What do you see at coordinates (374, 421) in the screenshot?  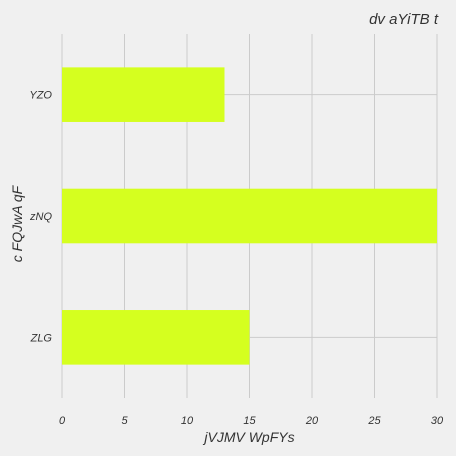 I see `x-tick-label: 25` at bounding box center [374, 421].